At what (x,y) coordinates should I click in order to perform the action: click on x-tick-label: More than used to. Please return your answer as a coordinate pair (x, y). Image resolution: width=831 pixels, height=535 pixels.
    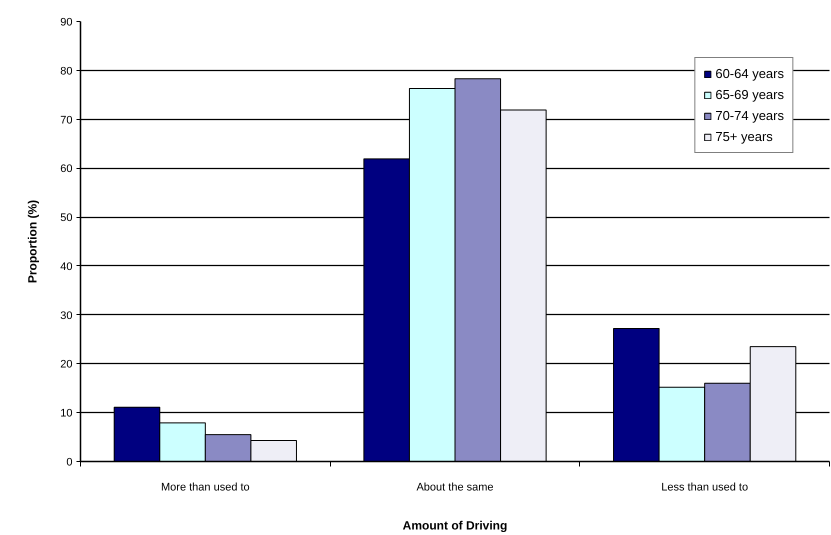
    Looking at the image, I should click on (205, 488).